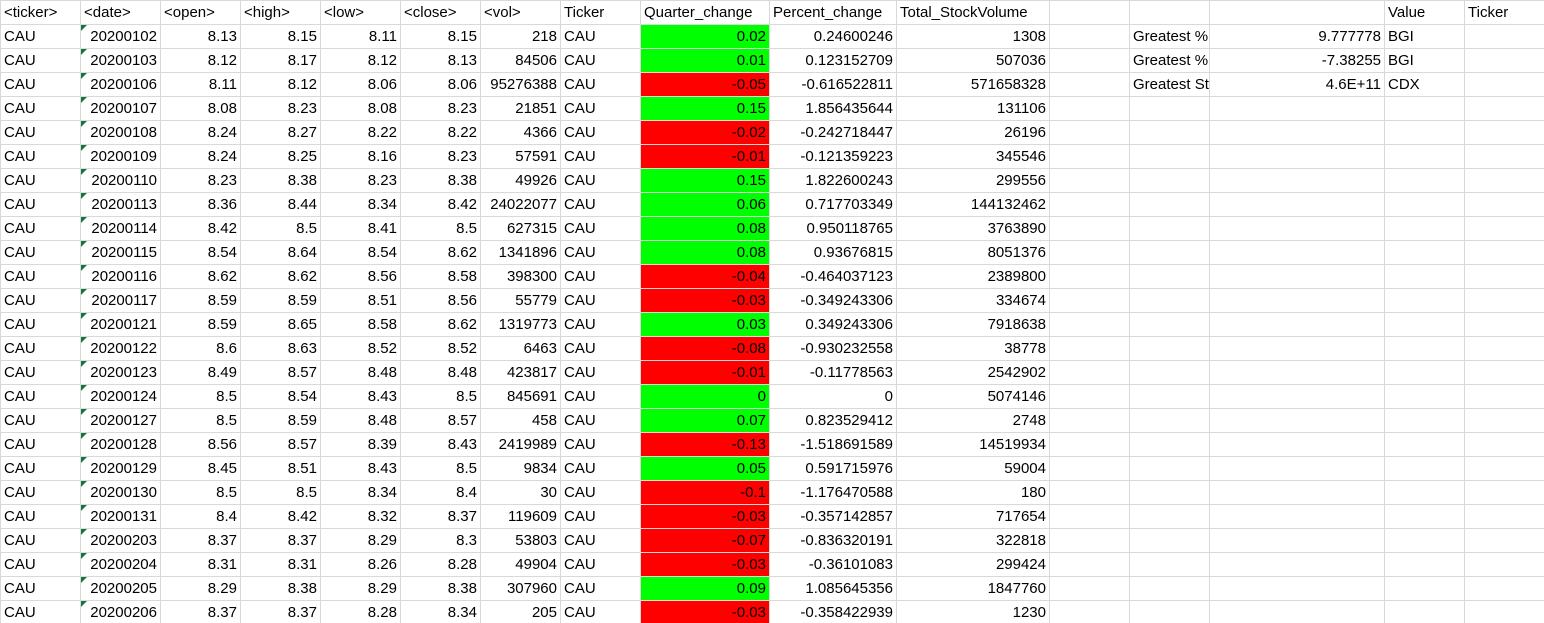 This screenshot has width=1544, height=623. I want to click on total-volume-cell: 26196, so click(973, 132).